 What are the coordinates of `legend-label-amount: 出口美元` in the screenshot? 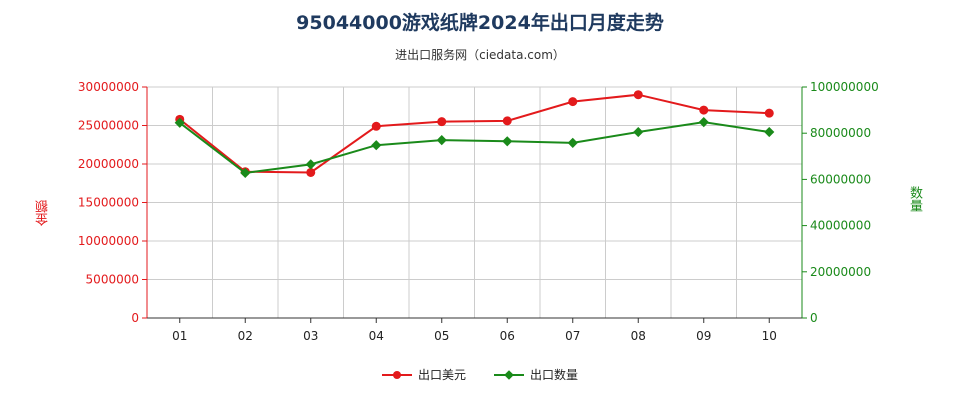 It's located at (441, 375).